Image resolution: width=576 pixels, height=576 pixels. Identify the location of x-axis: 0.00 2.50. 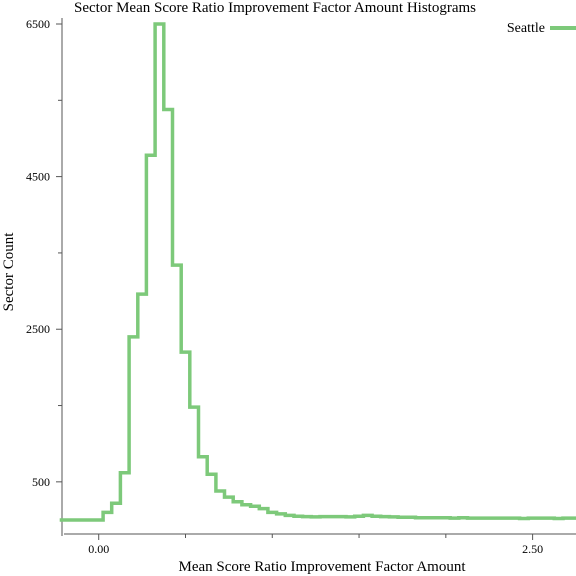
(320, 544).